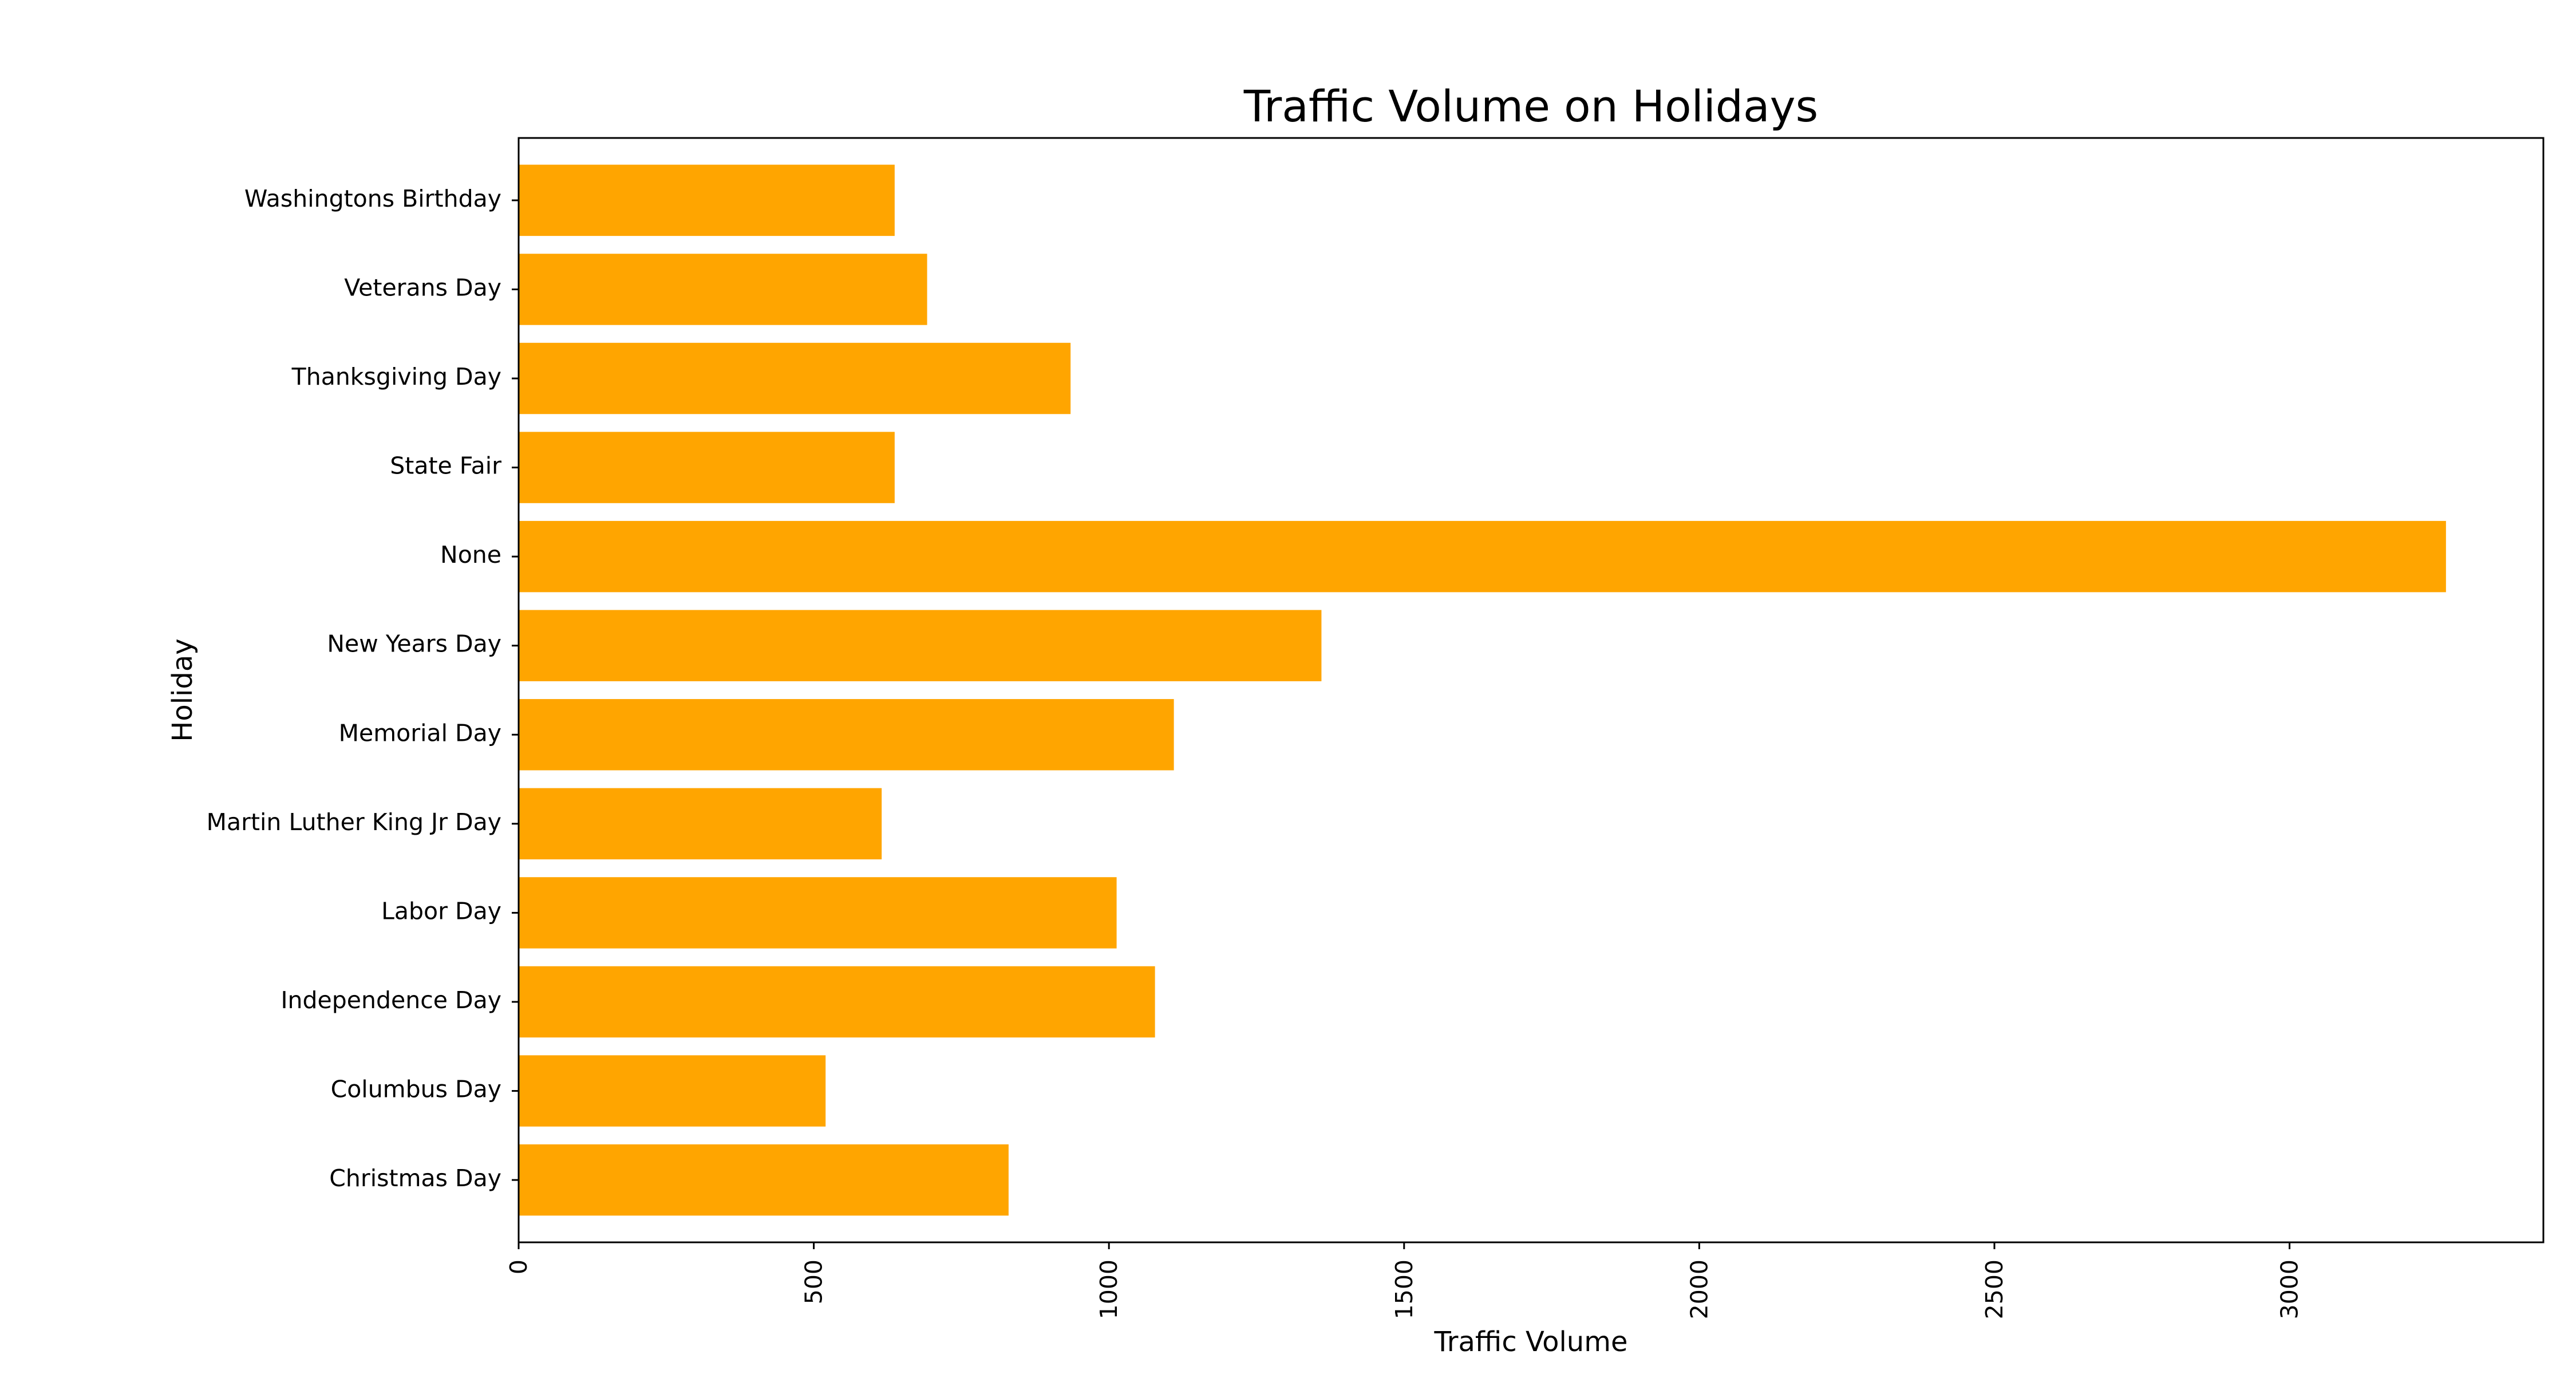 The image size is (2576, 1374). I want to click on x-tick-label: 1500, so click(1404, 1289).